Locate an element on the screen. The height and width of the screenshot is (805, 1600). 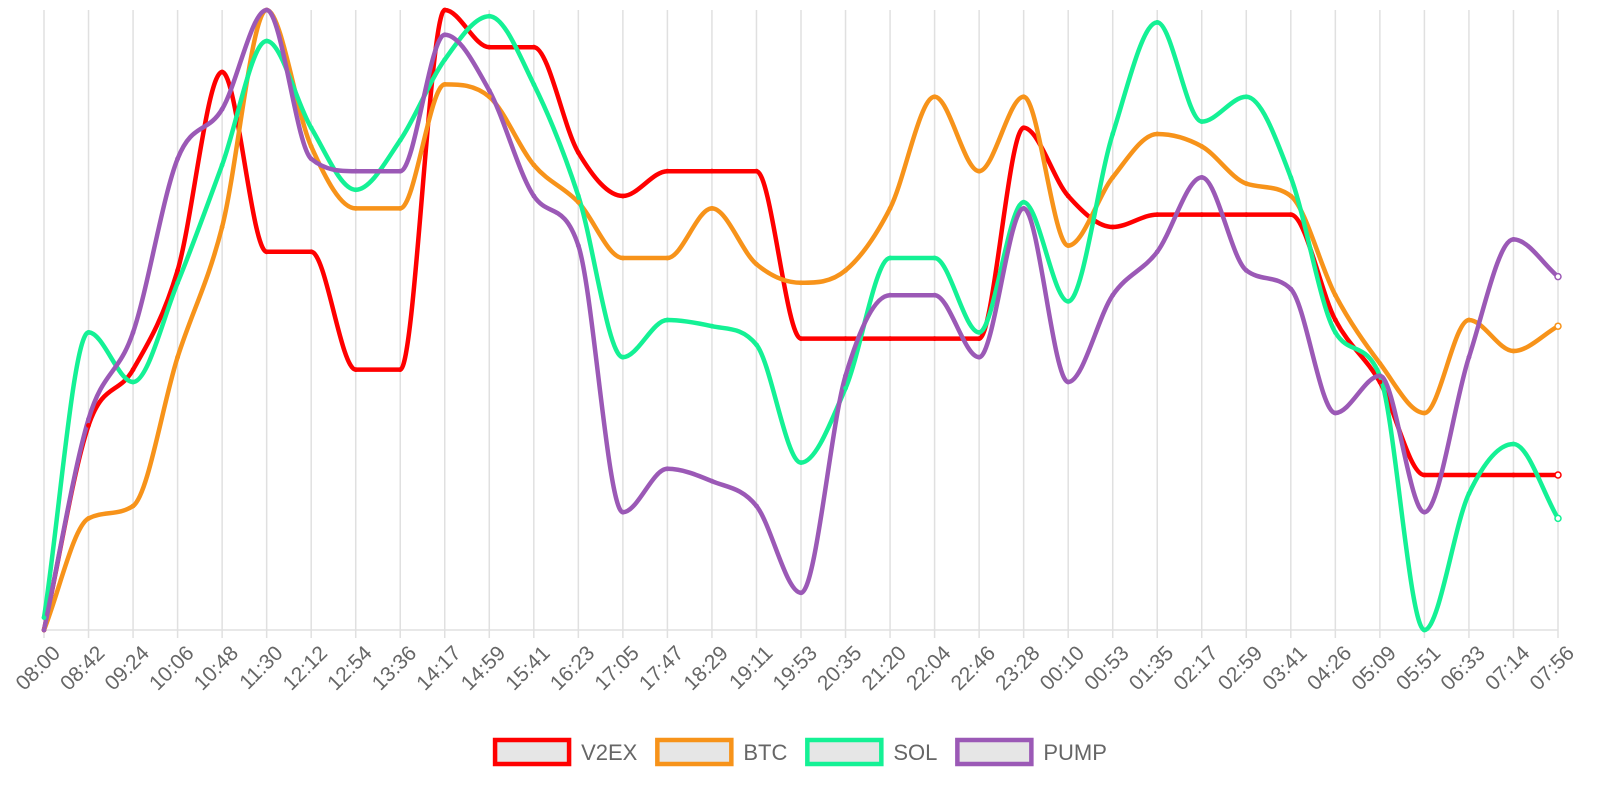
legend-item-btc: BTC is located at coordinates (721, 752).